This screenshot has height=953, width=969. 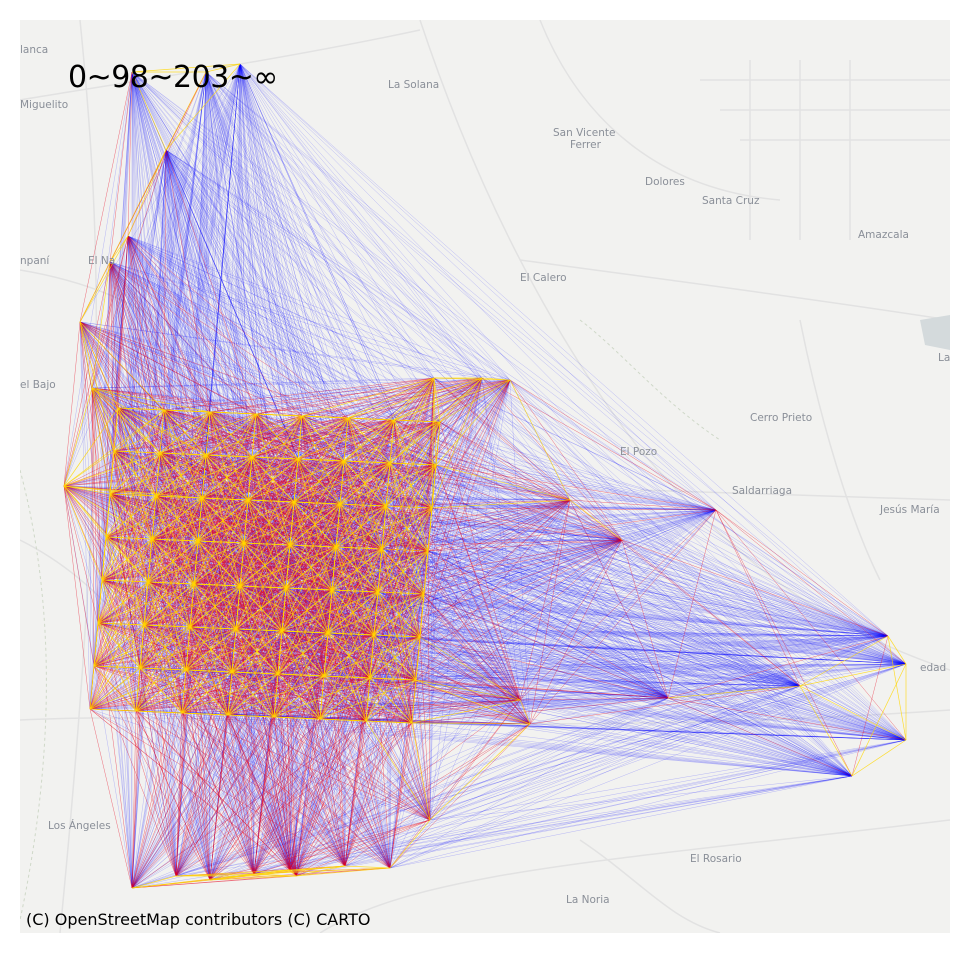 What do you see at coordinates (762, 491) in the screenshot?
I see `place-label: Saldarriaga` at bounding box center [762, 491].